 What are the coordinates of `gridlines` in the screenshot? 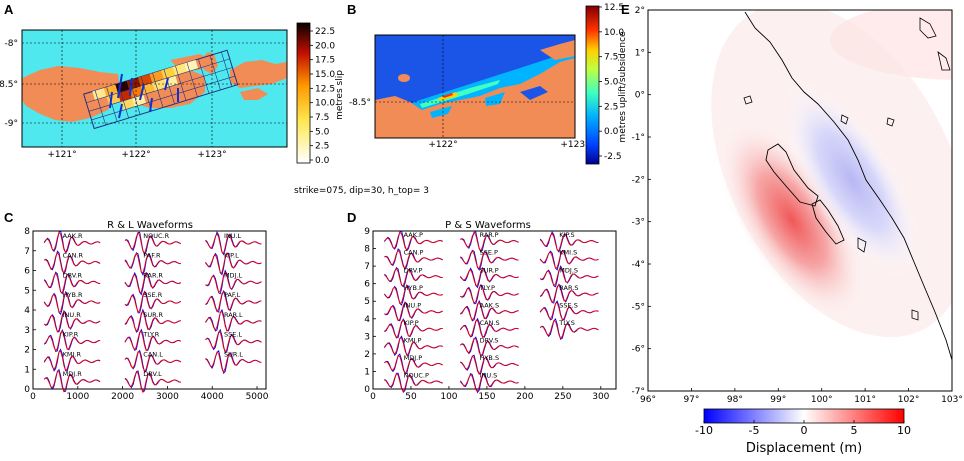 It's located at (154, 88).